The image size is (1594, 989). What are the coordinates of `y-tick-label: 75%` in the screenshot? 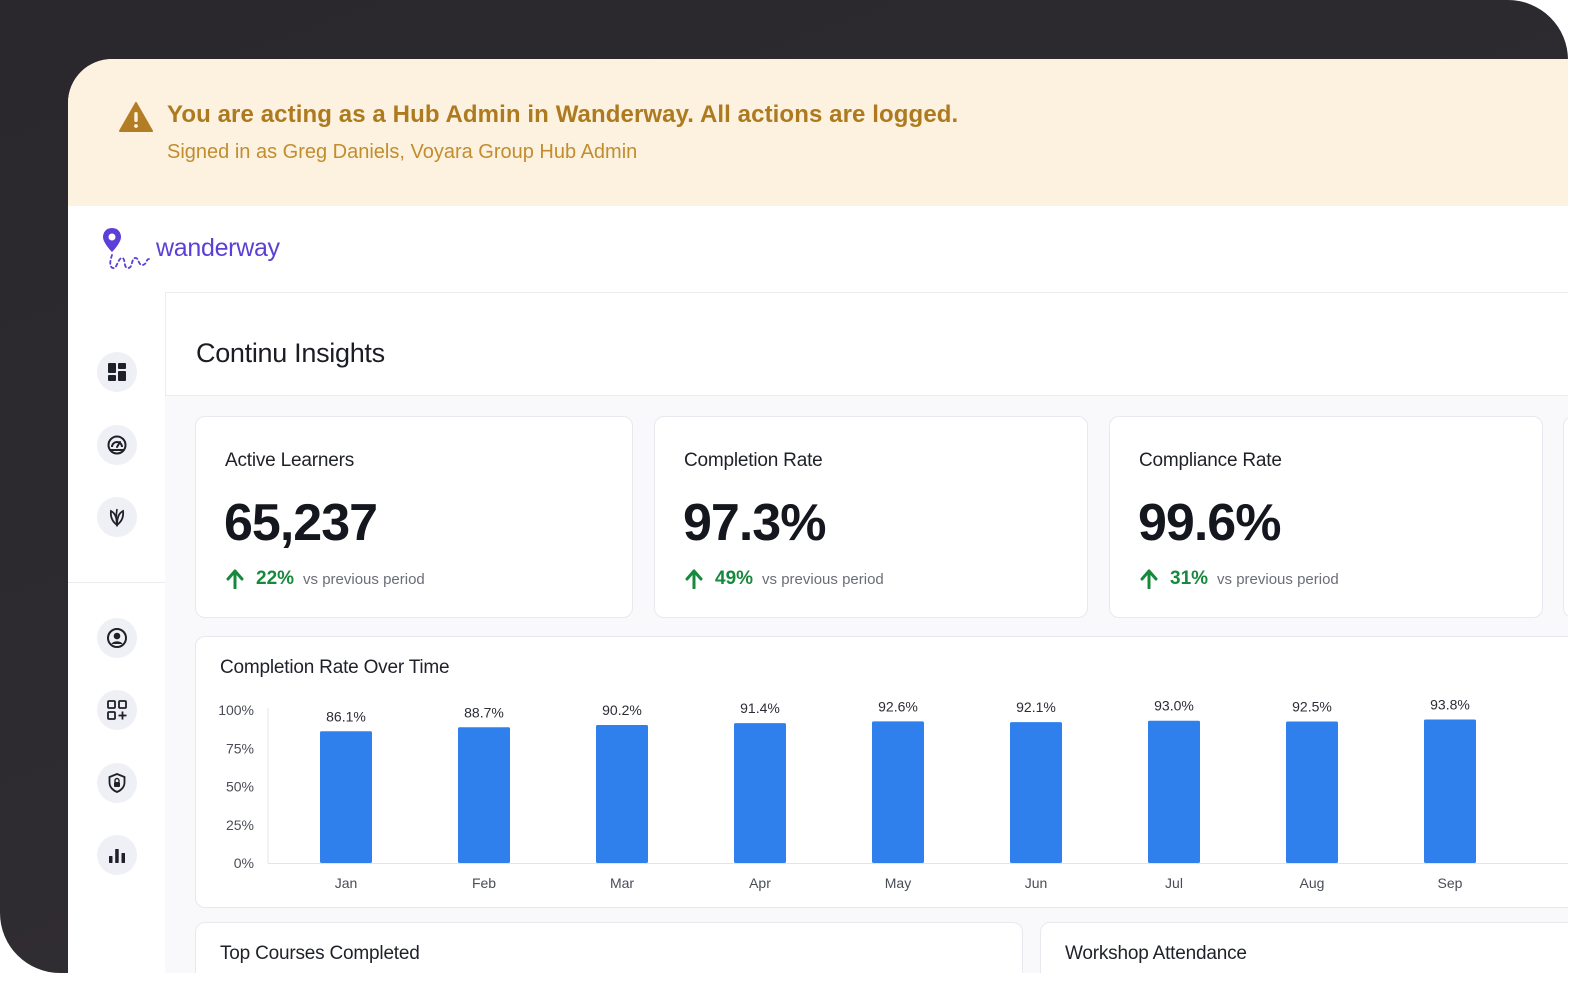 It's located at (240, 748).